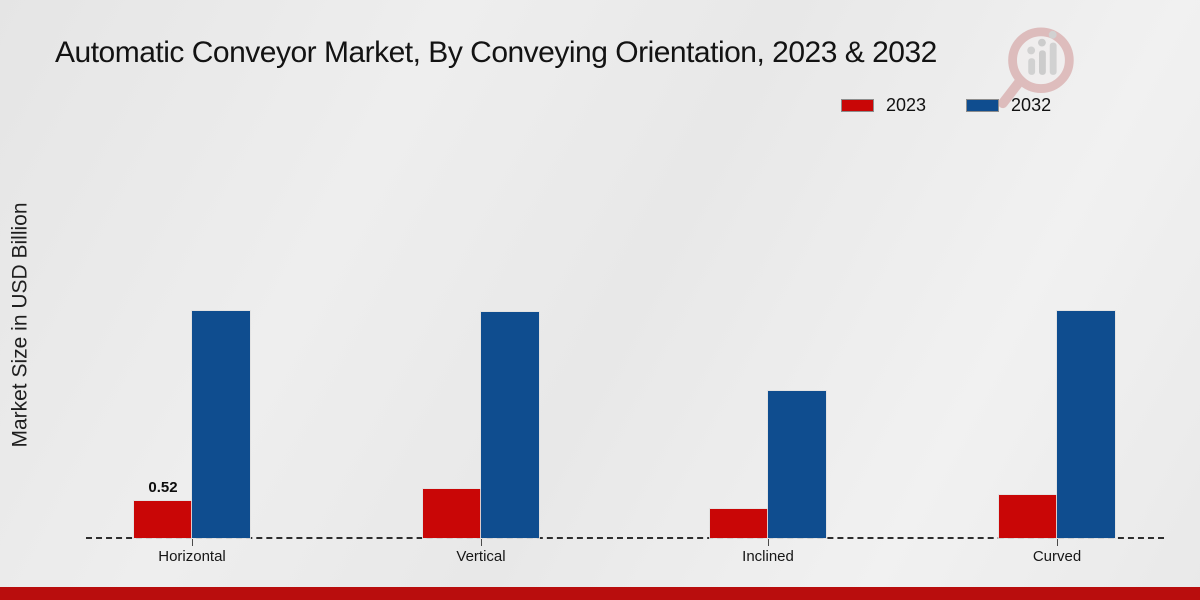  Describe the element at coordinates (1035, 68) in the screenshot. I see `magnifier-bar-chart-logo-icon` at that location.